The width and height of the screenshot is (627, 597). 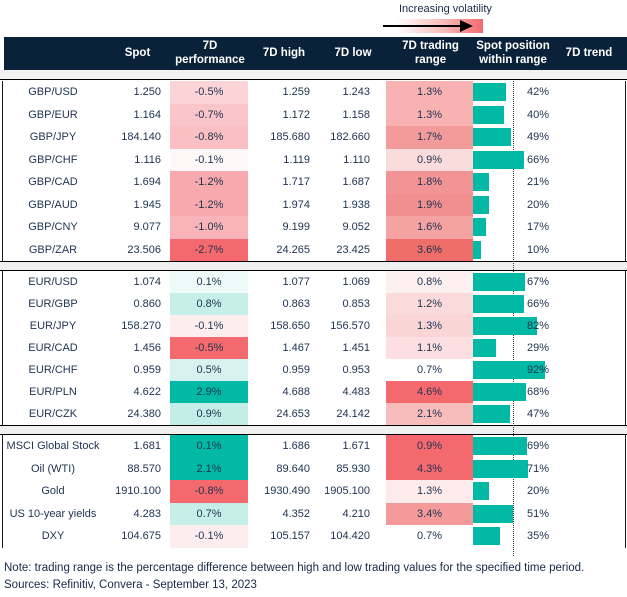 I want to click on position-bar-cell: 66%, so click(x=512, y=304).